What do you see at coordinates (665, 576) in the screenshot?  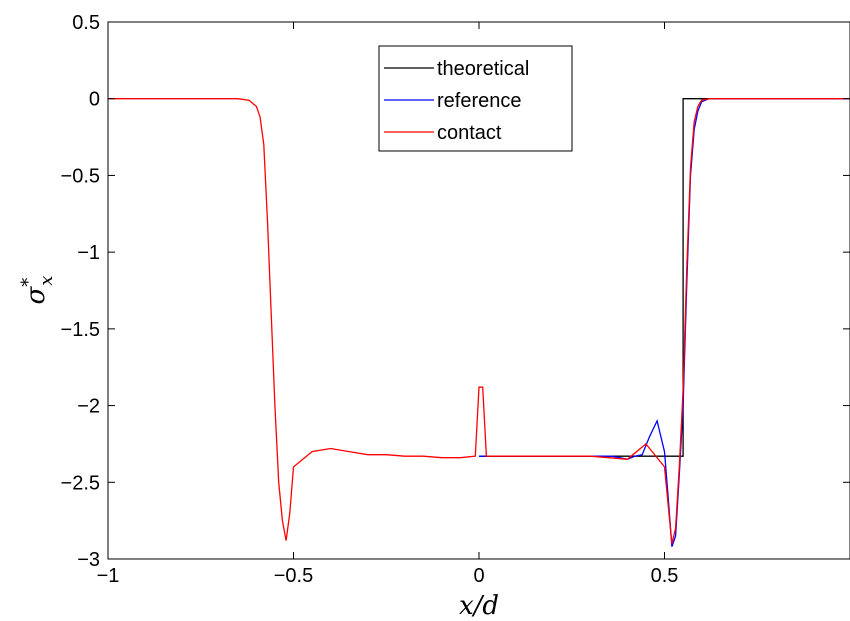 I see `x-tick-label: 0.5` at bounding box center [665, 576].